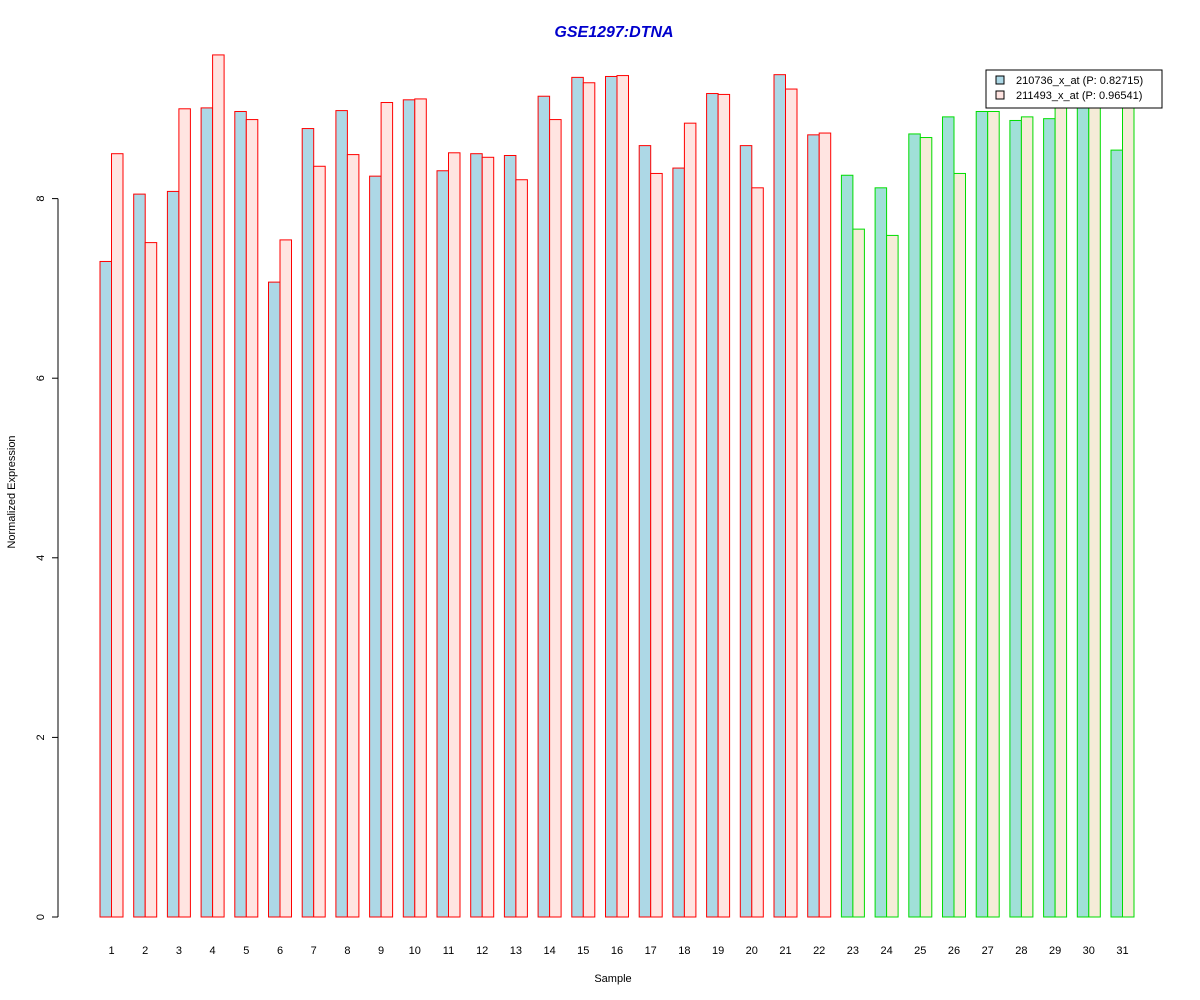  Describe the element at coordinates (415, 951) in the screenshot. I see `x-tick-label: 10` at that location.